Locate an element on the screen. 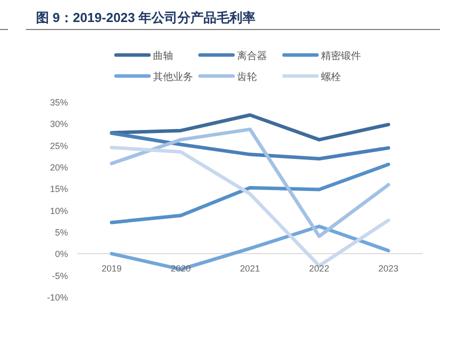 Image resolution: width=449 pixels, height=348 pixels. y-tick-label: 20% is located at coordinates (59, 167).